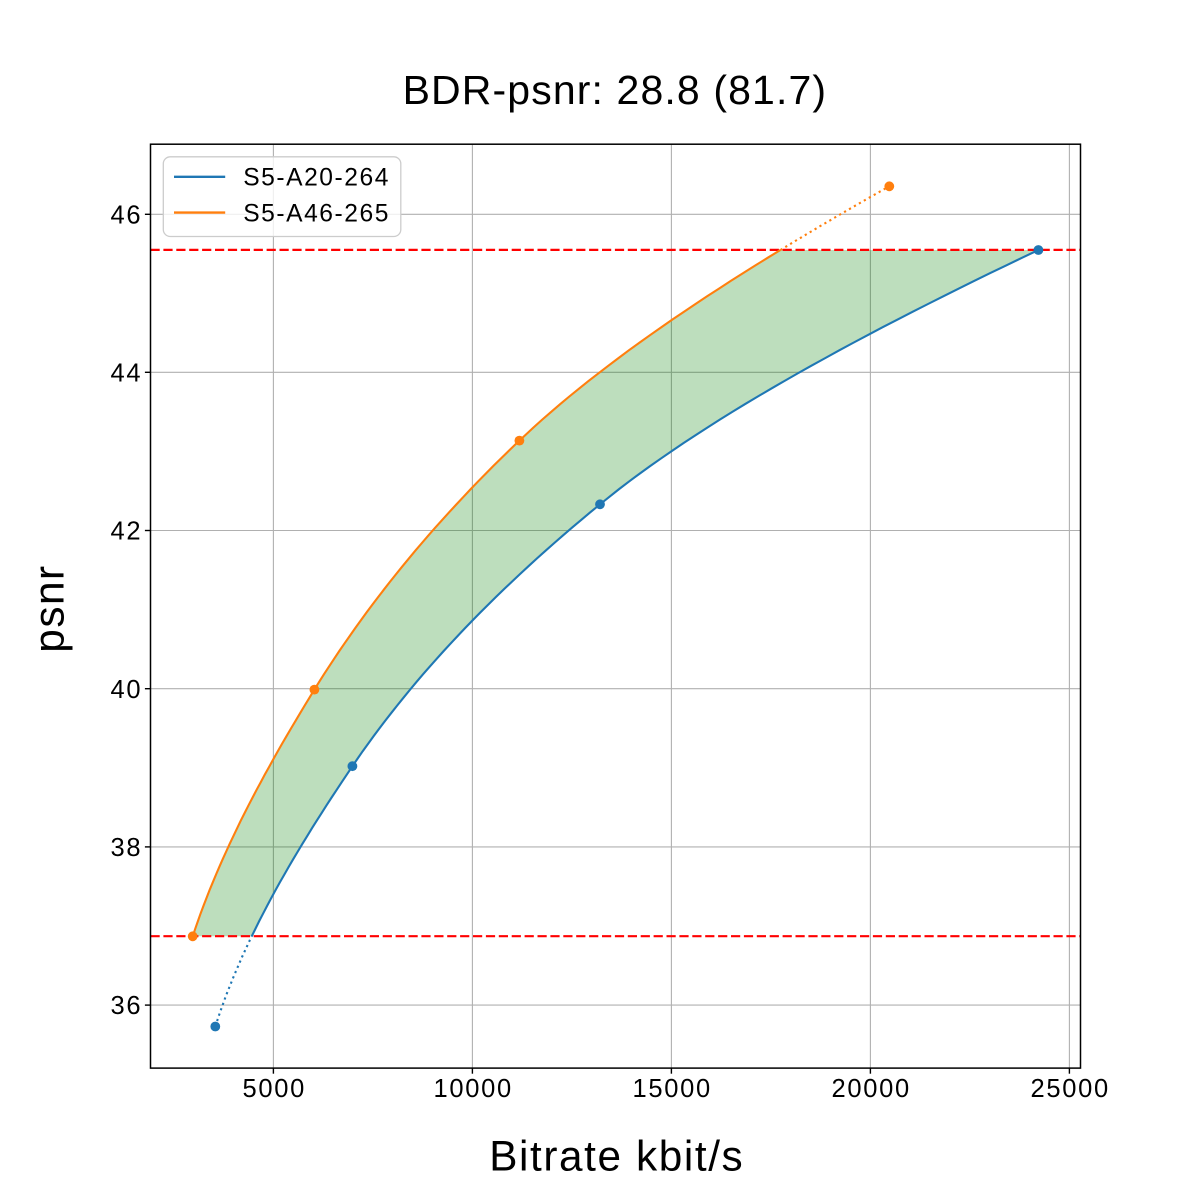 This screenshot has width=1200, height=1200. Describe the element at coordinates (127, 532) in the screenshot. I see `svg-text: 42` at that location.